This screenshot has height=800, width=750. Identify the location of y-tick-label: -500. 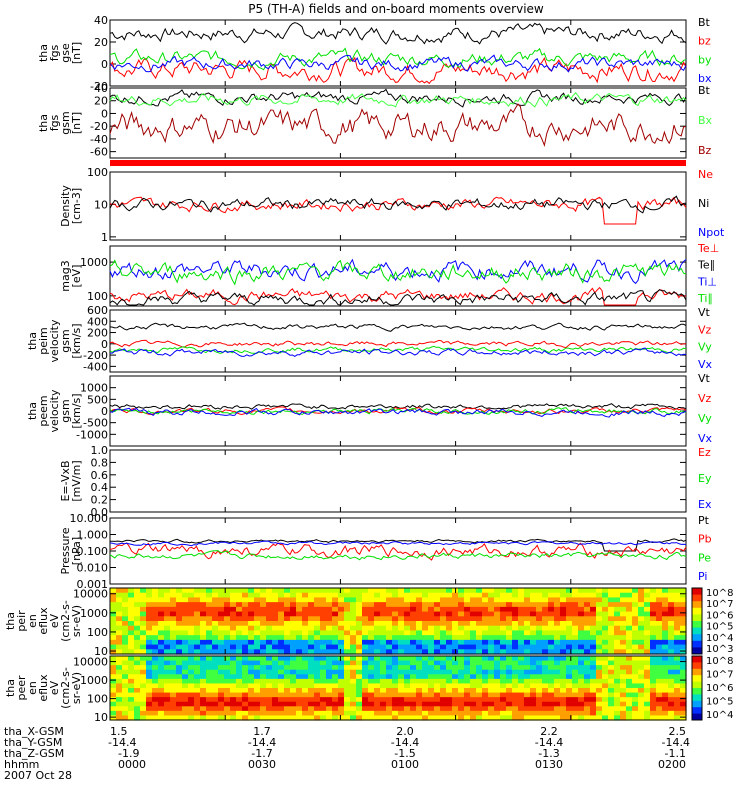
(95, 423).